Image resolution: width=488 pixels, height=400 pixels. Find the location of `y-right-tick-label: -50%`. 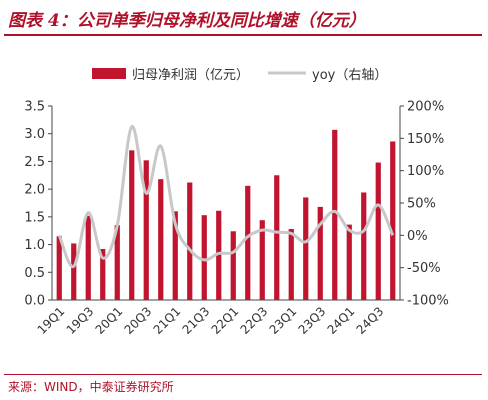

y-right-tick-label: -50% is located at coordinates (424, 268).